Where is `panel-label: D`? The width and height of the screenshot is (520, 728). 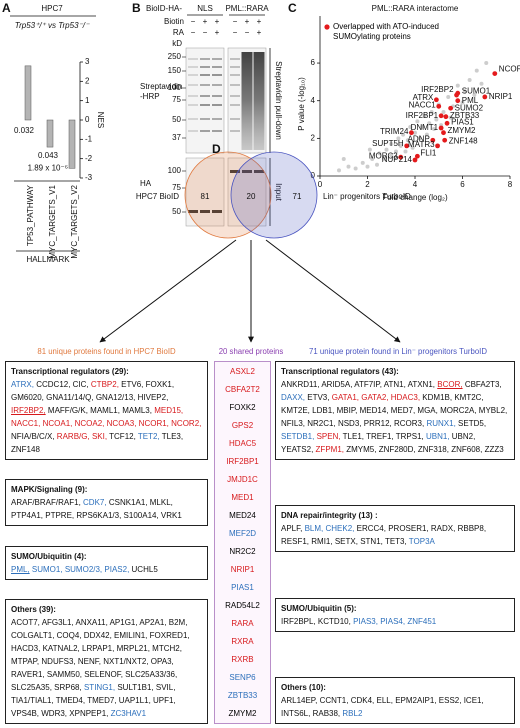
panel-label: D is located at coordinates (216, 149).